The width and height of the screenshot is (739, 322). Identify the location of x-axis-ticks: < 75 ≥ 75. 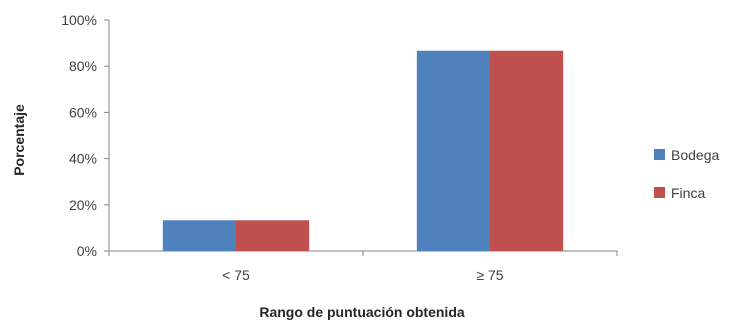
(363, 267).